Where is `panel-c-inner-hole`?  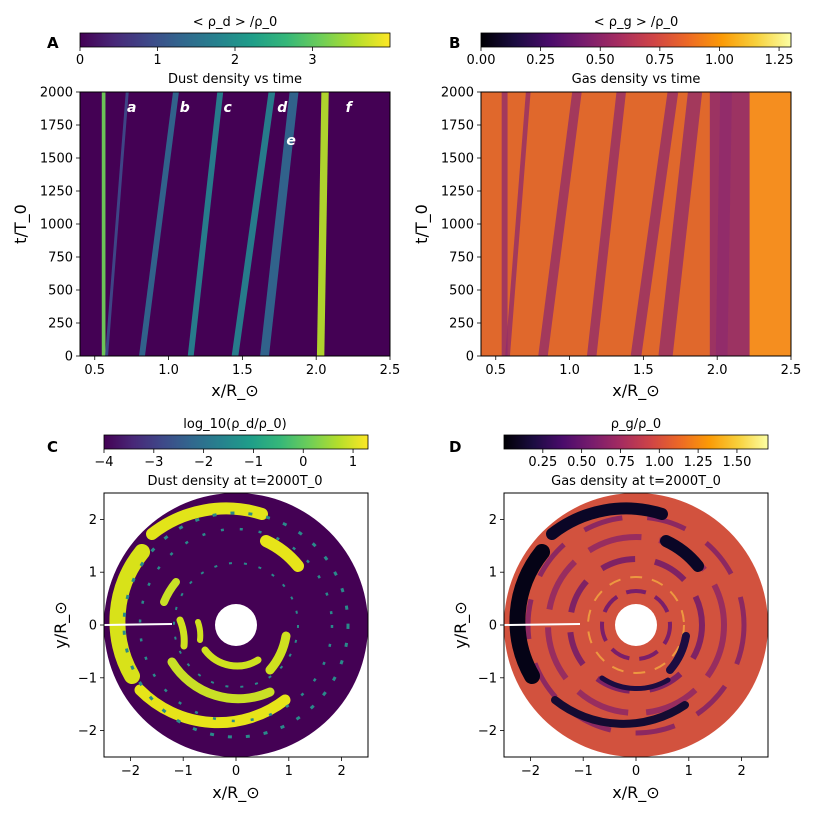
panel-c-inner-hole is located at coordinates (236, 625).